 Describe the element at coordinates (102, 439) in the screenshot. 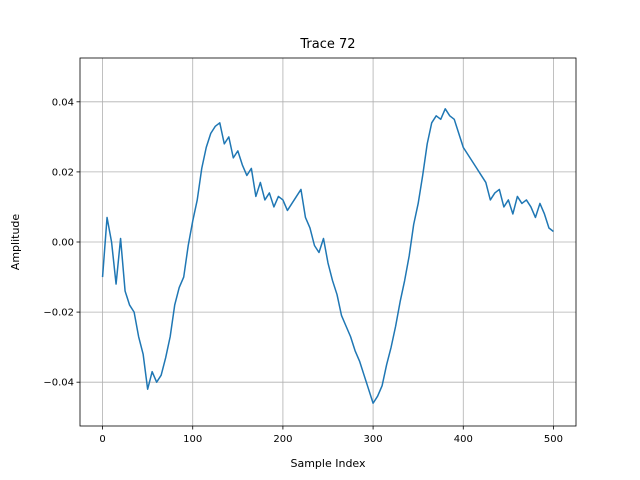

I see `x-tick-label: 0` at that location.